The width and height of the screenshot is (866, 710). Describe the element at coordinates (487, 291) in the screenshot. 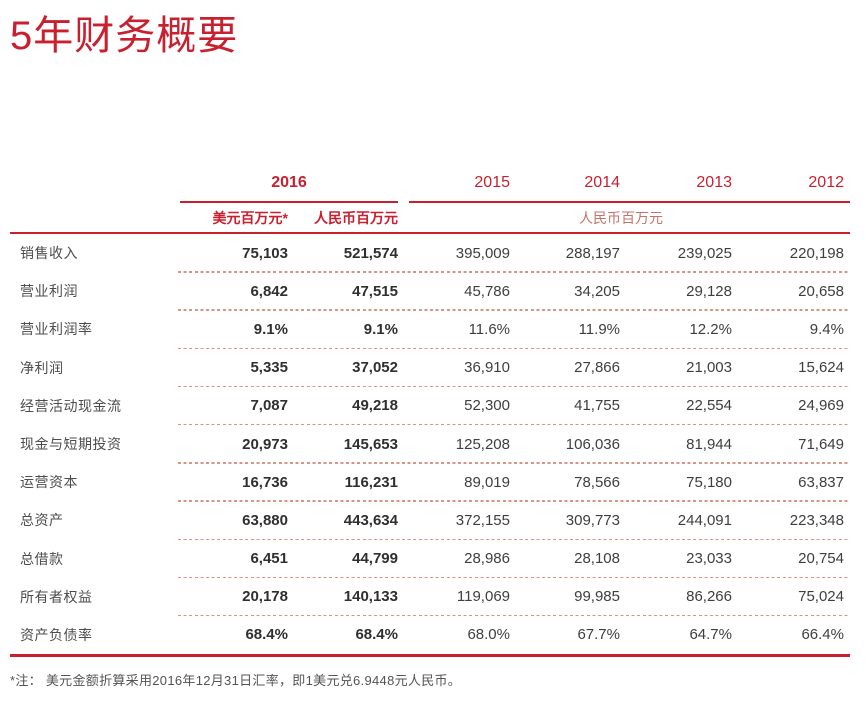

I see `value-2015: 45,786` at that location.